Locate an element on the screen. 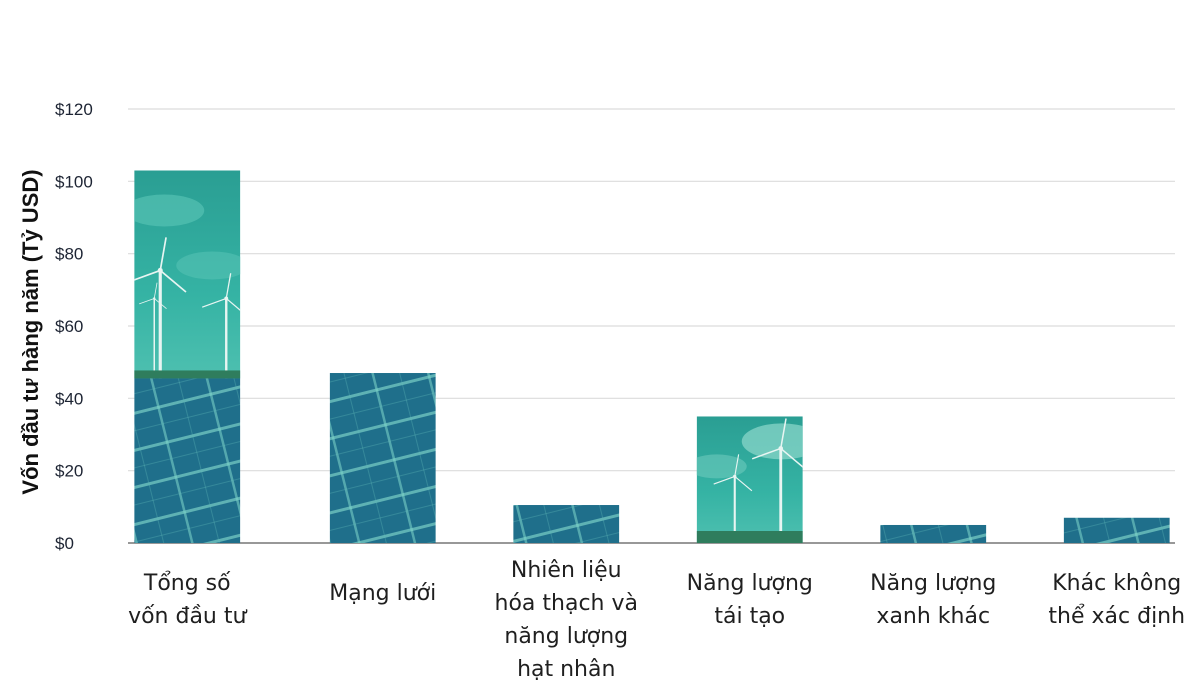  y-tick-label: $100 is located at coordinates (74, 181).